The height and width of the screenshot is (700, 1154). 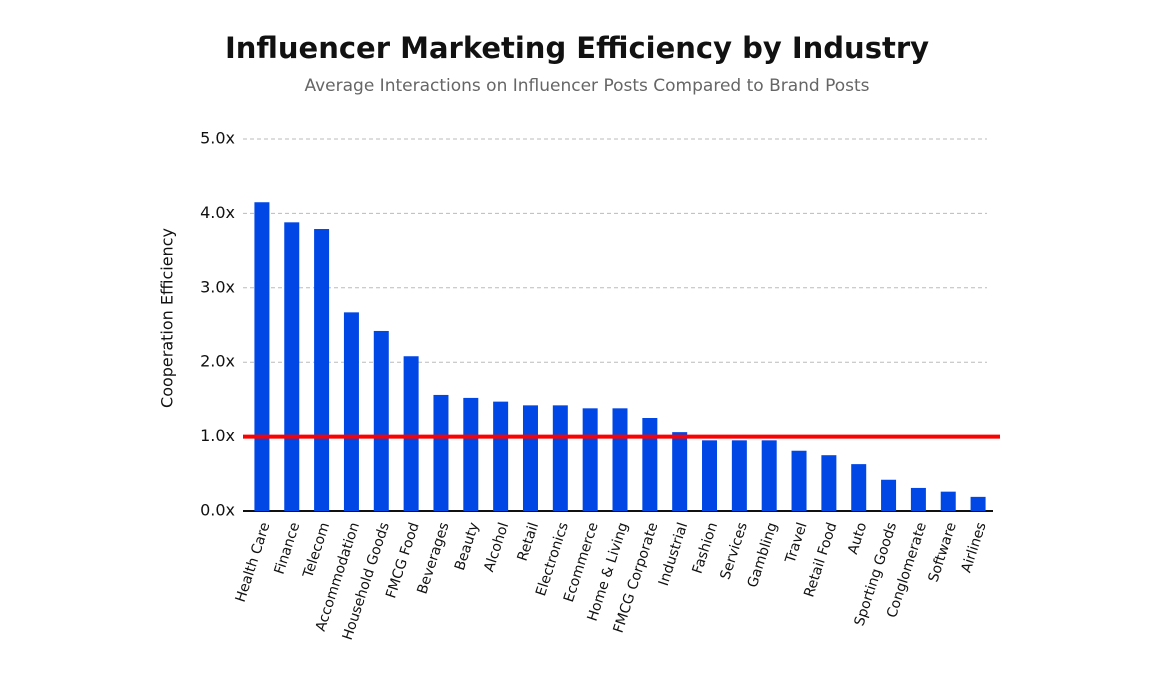 What do you see at coordinates (467, 547) in the screenshot?
I see `x-tick-label: Beauty` at bounding box center [467, 547].